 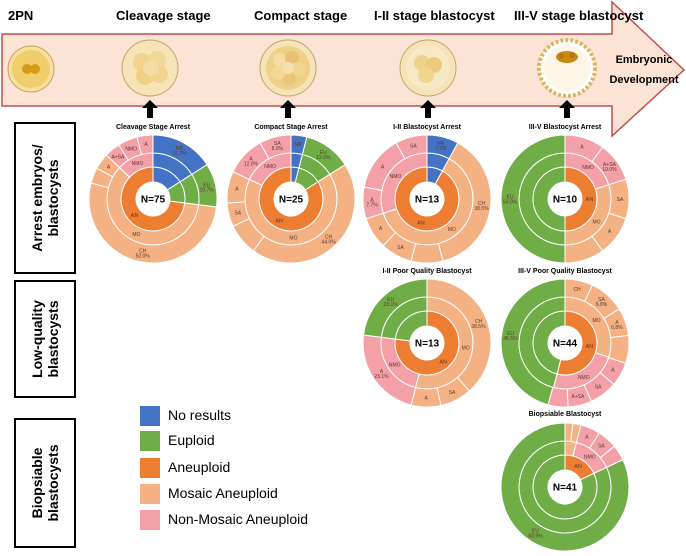 I want to click on sample-size-label: N=75, so click(x=153, y=200).